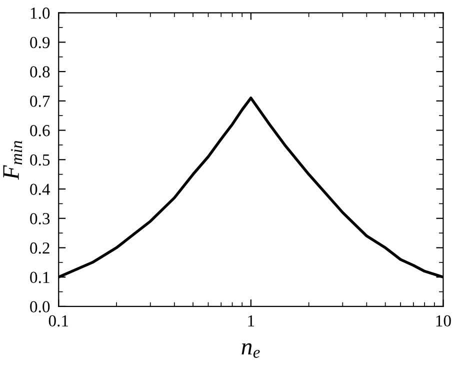 Image resolution: width=469 pixels, height=367 pixels. Describe the element at coordinates (251, 350) in the screenshot. I see `x-axis-title: n$_{e}$` at that location.